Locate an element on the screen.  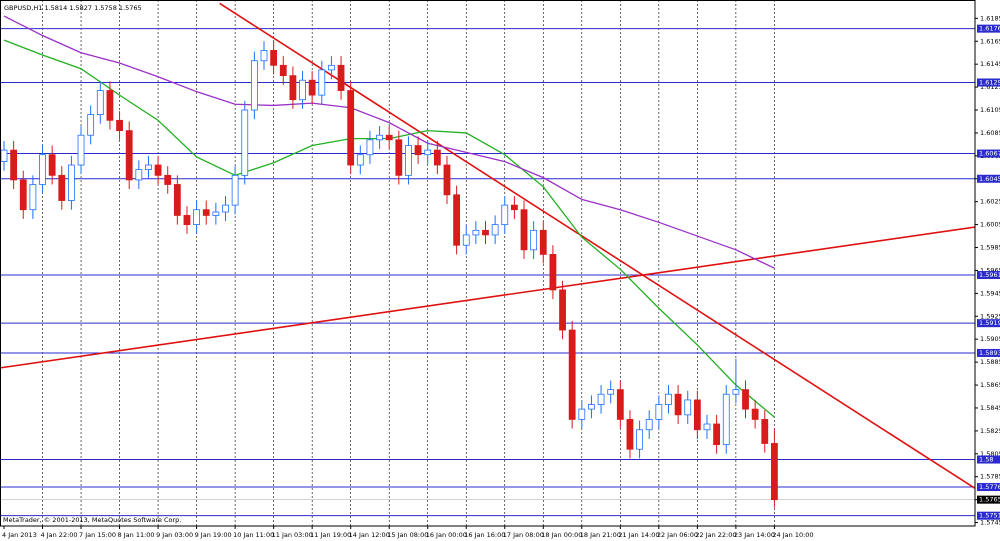
price-level-label: 1.58 is located at coordinates (986, 460).